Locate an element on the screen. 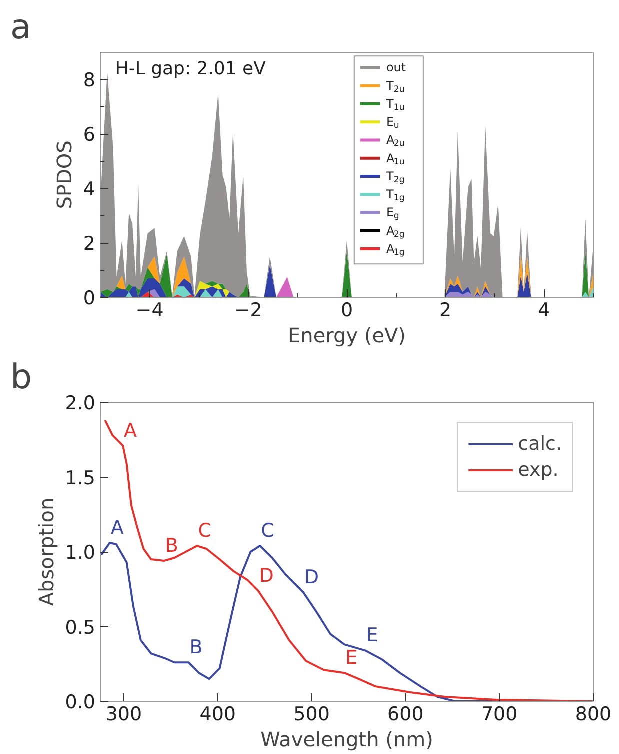 Image resolution: width=619 pixels, height=754 pixels. x-tick-label: 600 is located at coordinates (406, 715).